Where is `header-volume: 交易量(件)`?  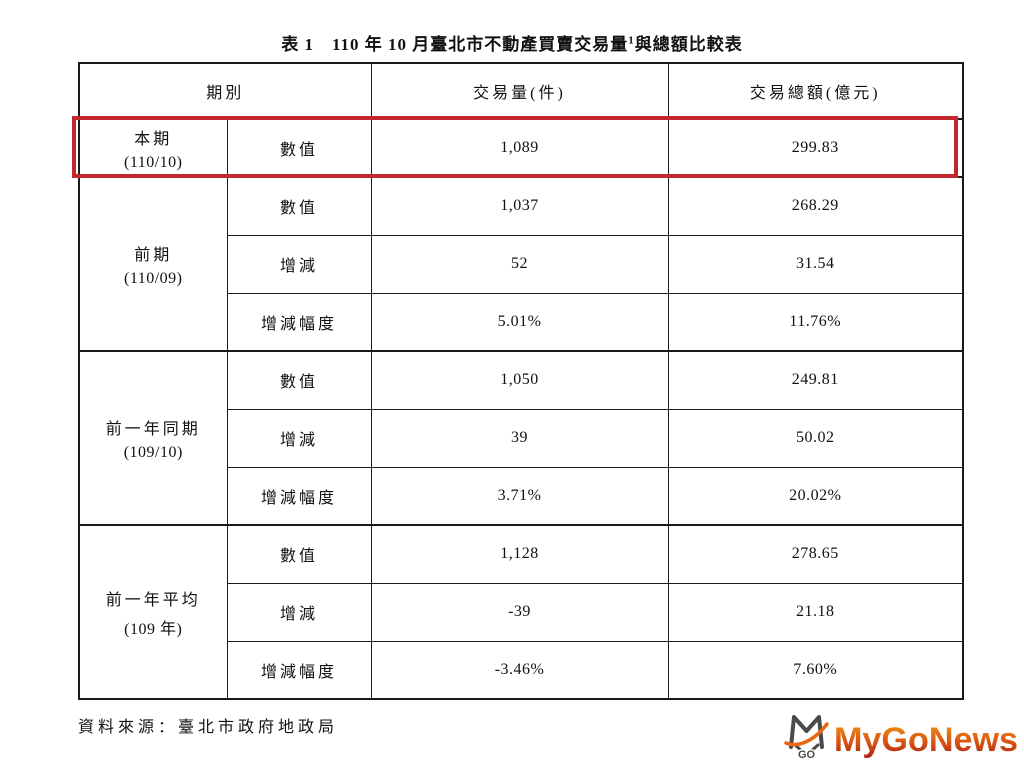
header-volume: 交易量(件) is located at coordinates (519, 91).